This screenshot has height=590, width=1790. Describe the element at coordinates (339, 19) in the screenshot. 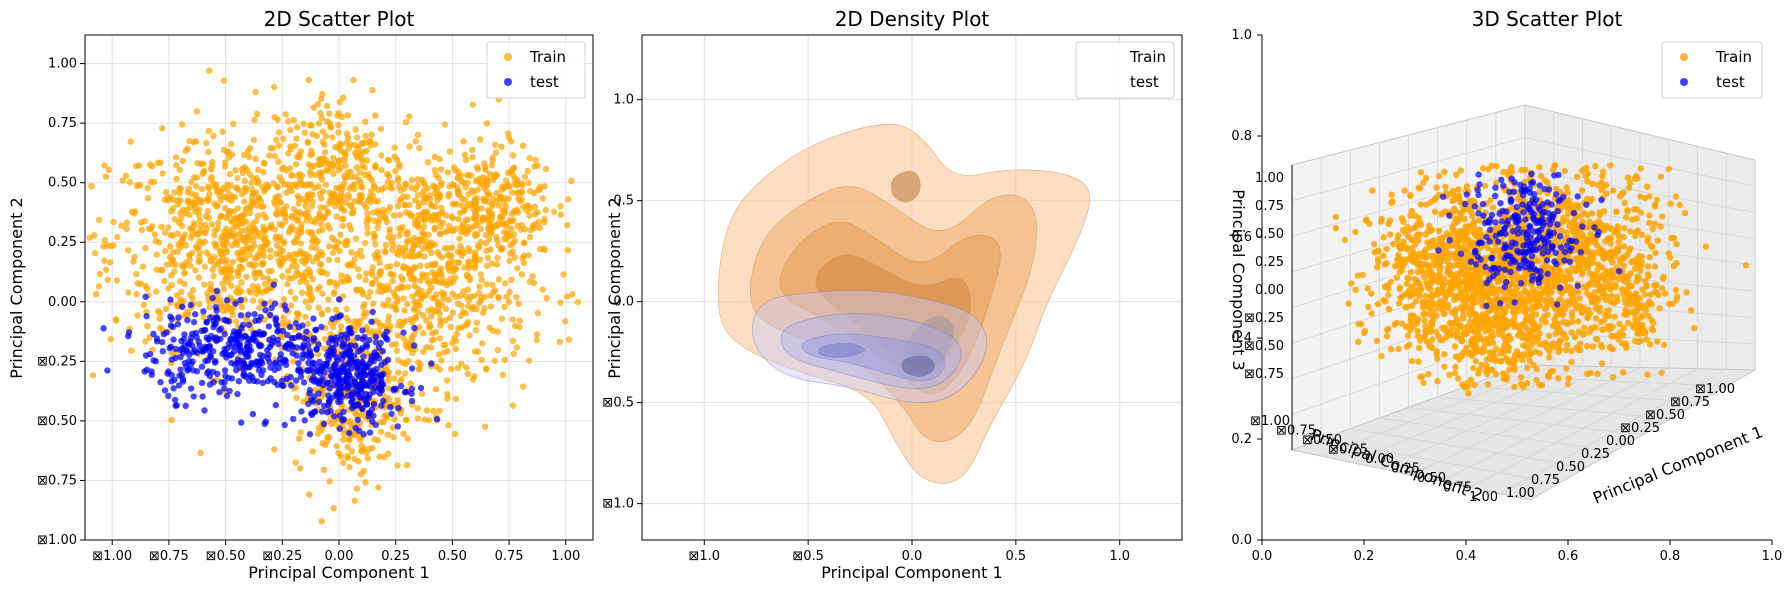

I see `scatter-2d-title: 2D Scatter Plot` at that location.